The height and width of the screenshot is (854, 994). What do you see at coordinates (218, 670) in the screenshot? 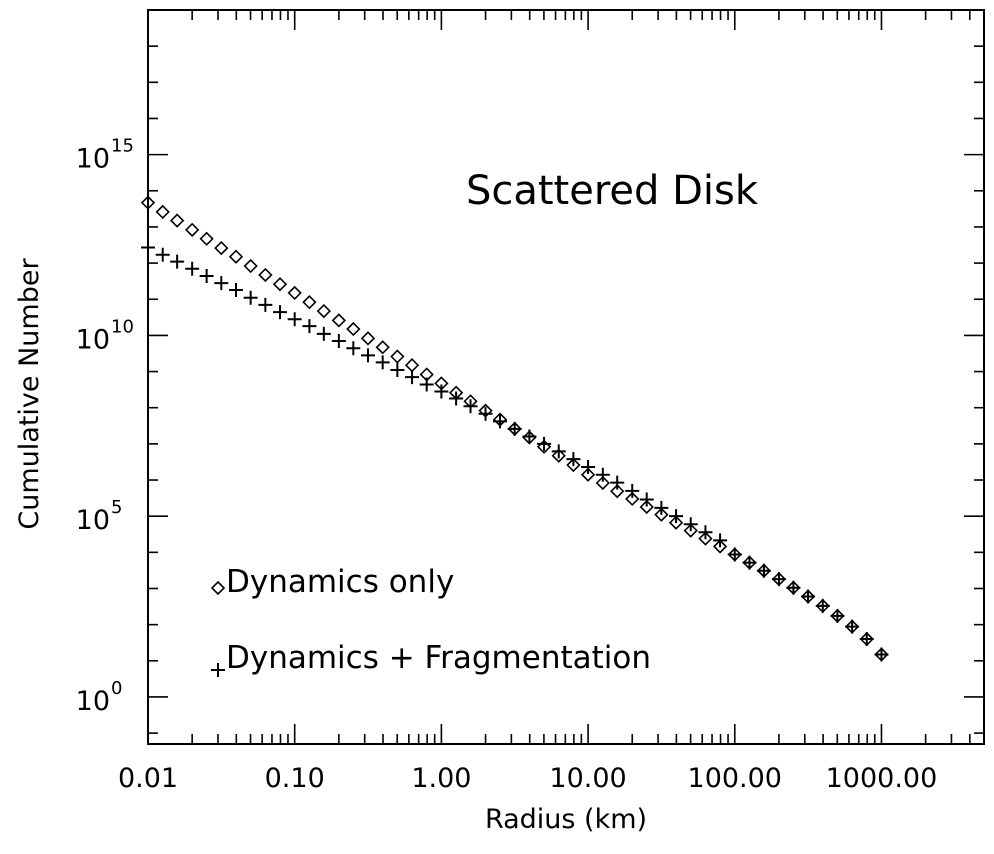
I see `legend-plus-marker` at bounding box center [218, 670].